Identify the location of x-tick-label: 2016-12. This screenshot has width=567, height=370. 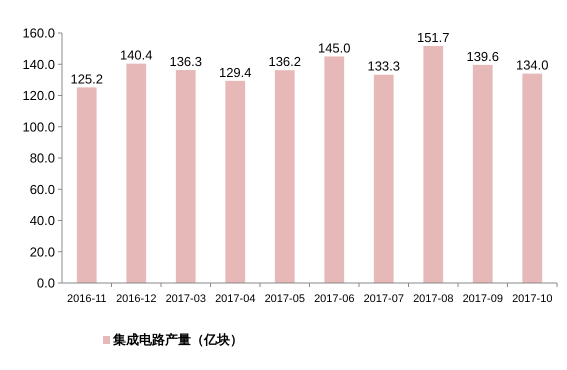
(136, 299).